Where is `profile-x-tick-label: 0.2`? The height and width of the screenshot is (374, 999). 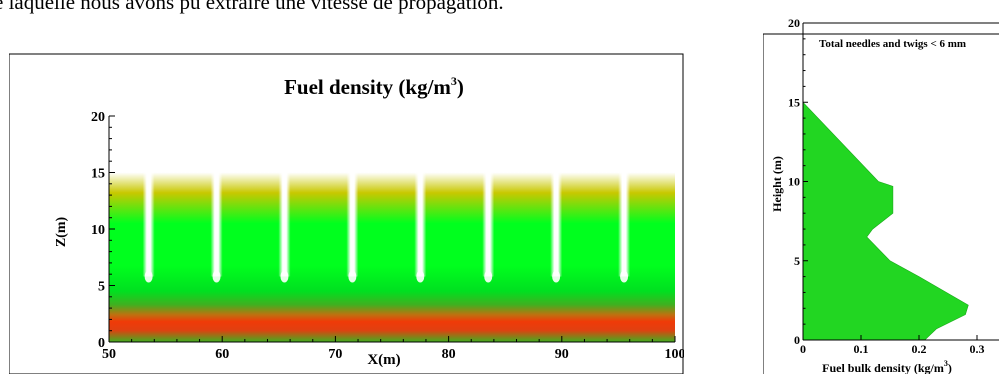 profile-x-tick-label: 0.2 is located at coordinates (919, 349).